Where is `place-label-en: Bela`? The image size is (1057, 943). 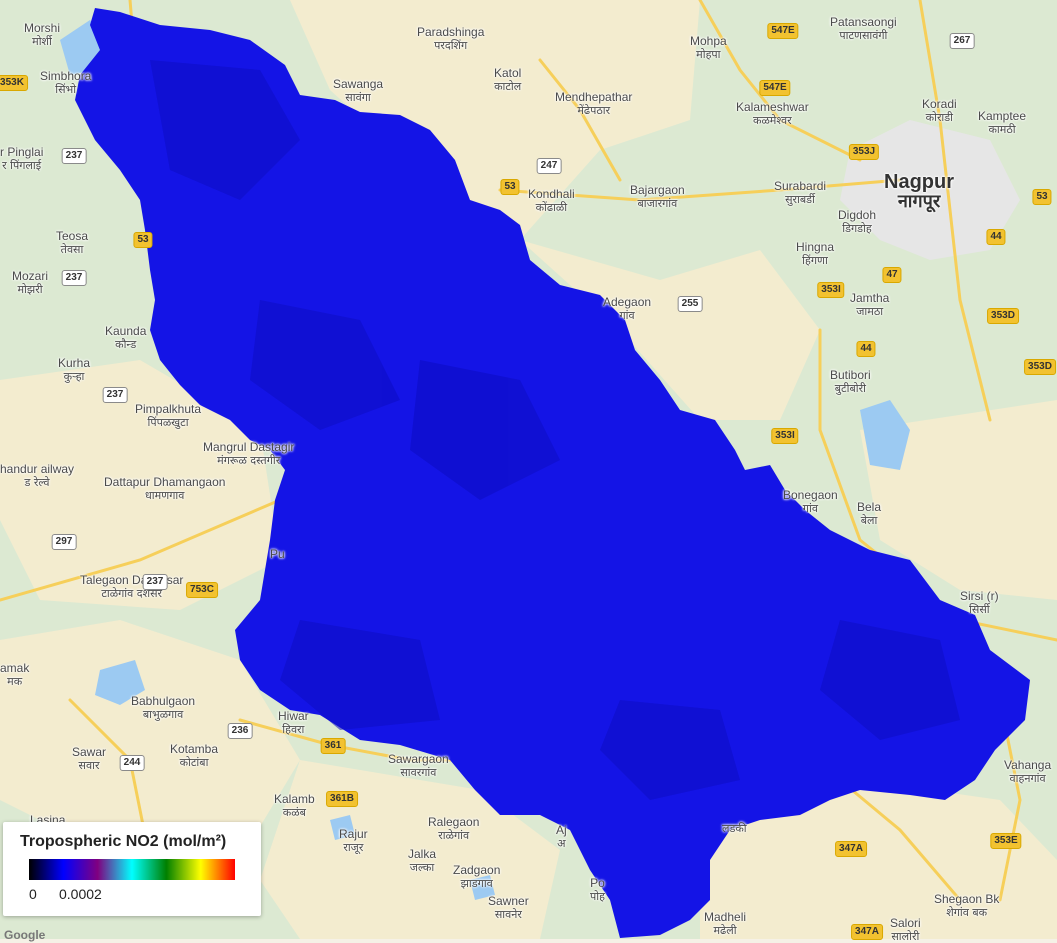 place-label-en: Bela is located at coordinates (869, 507).